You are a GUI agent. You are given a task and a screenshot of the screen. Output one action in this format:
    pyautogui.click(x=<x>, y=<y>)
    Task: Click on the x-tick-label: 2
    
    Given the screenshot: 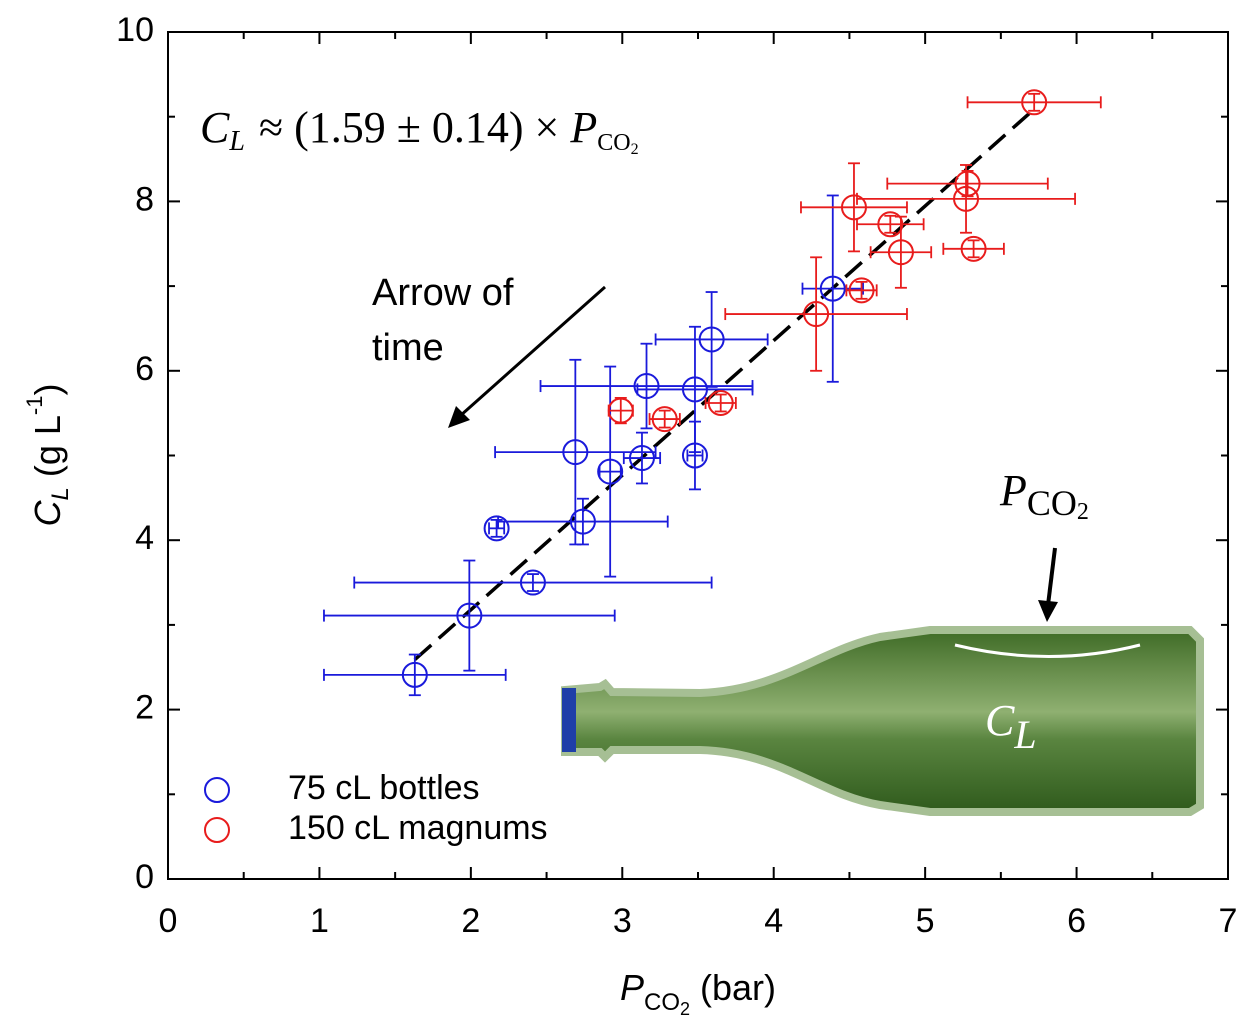 What is the action you would take?
    pyautogui.click(x=470, y=921)
    